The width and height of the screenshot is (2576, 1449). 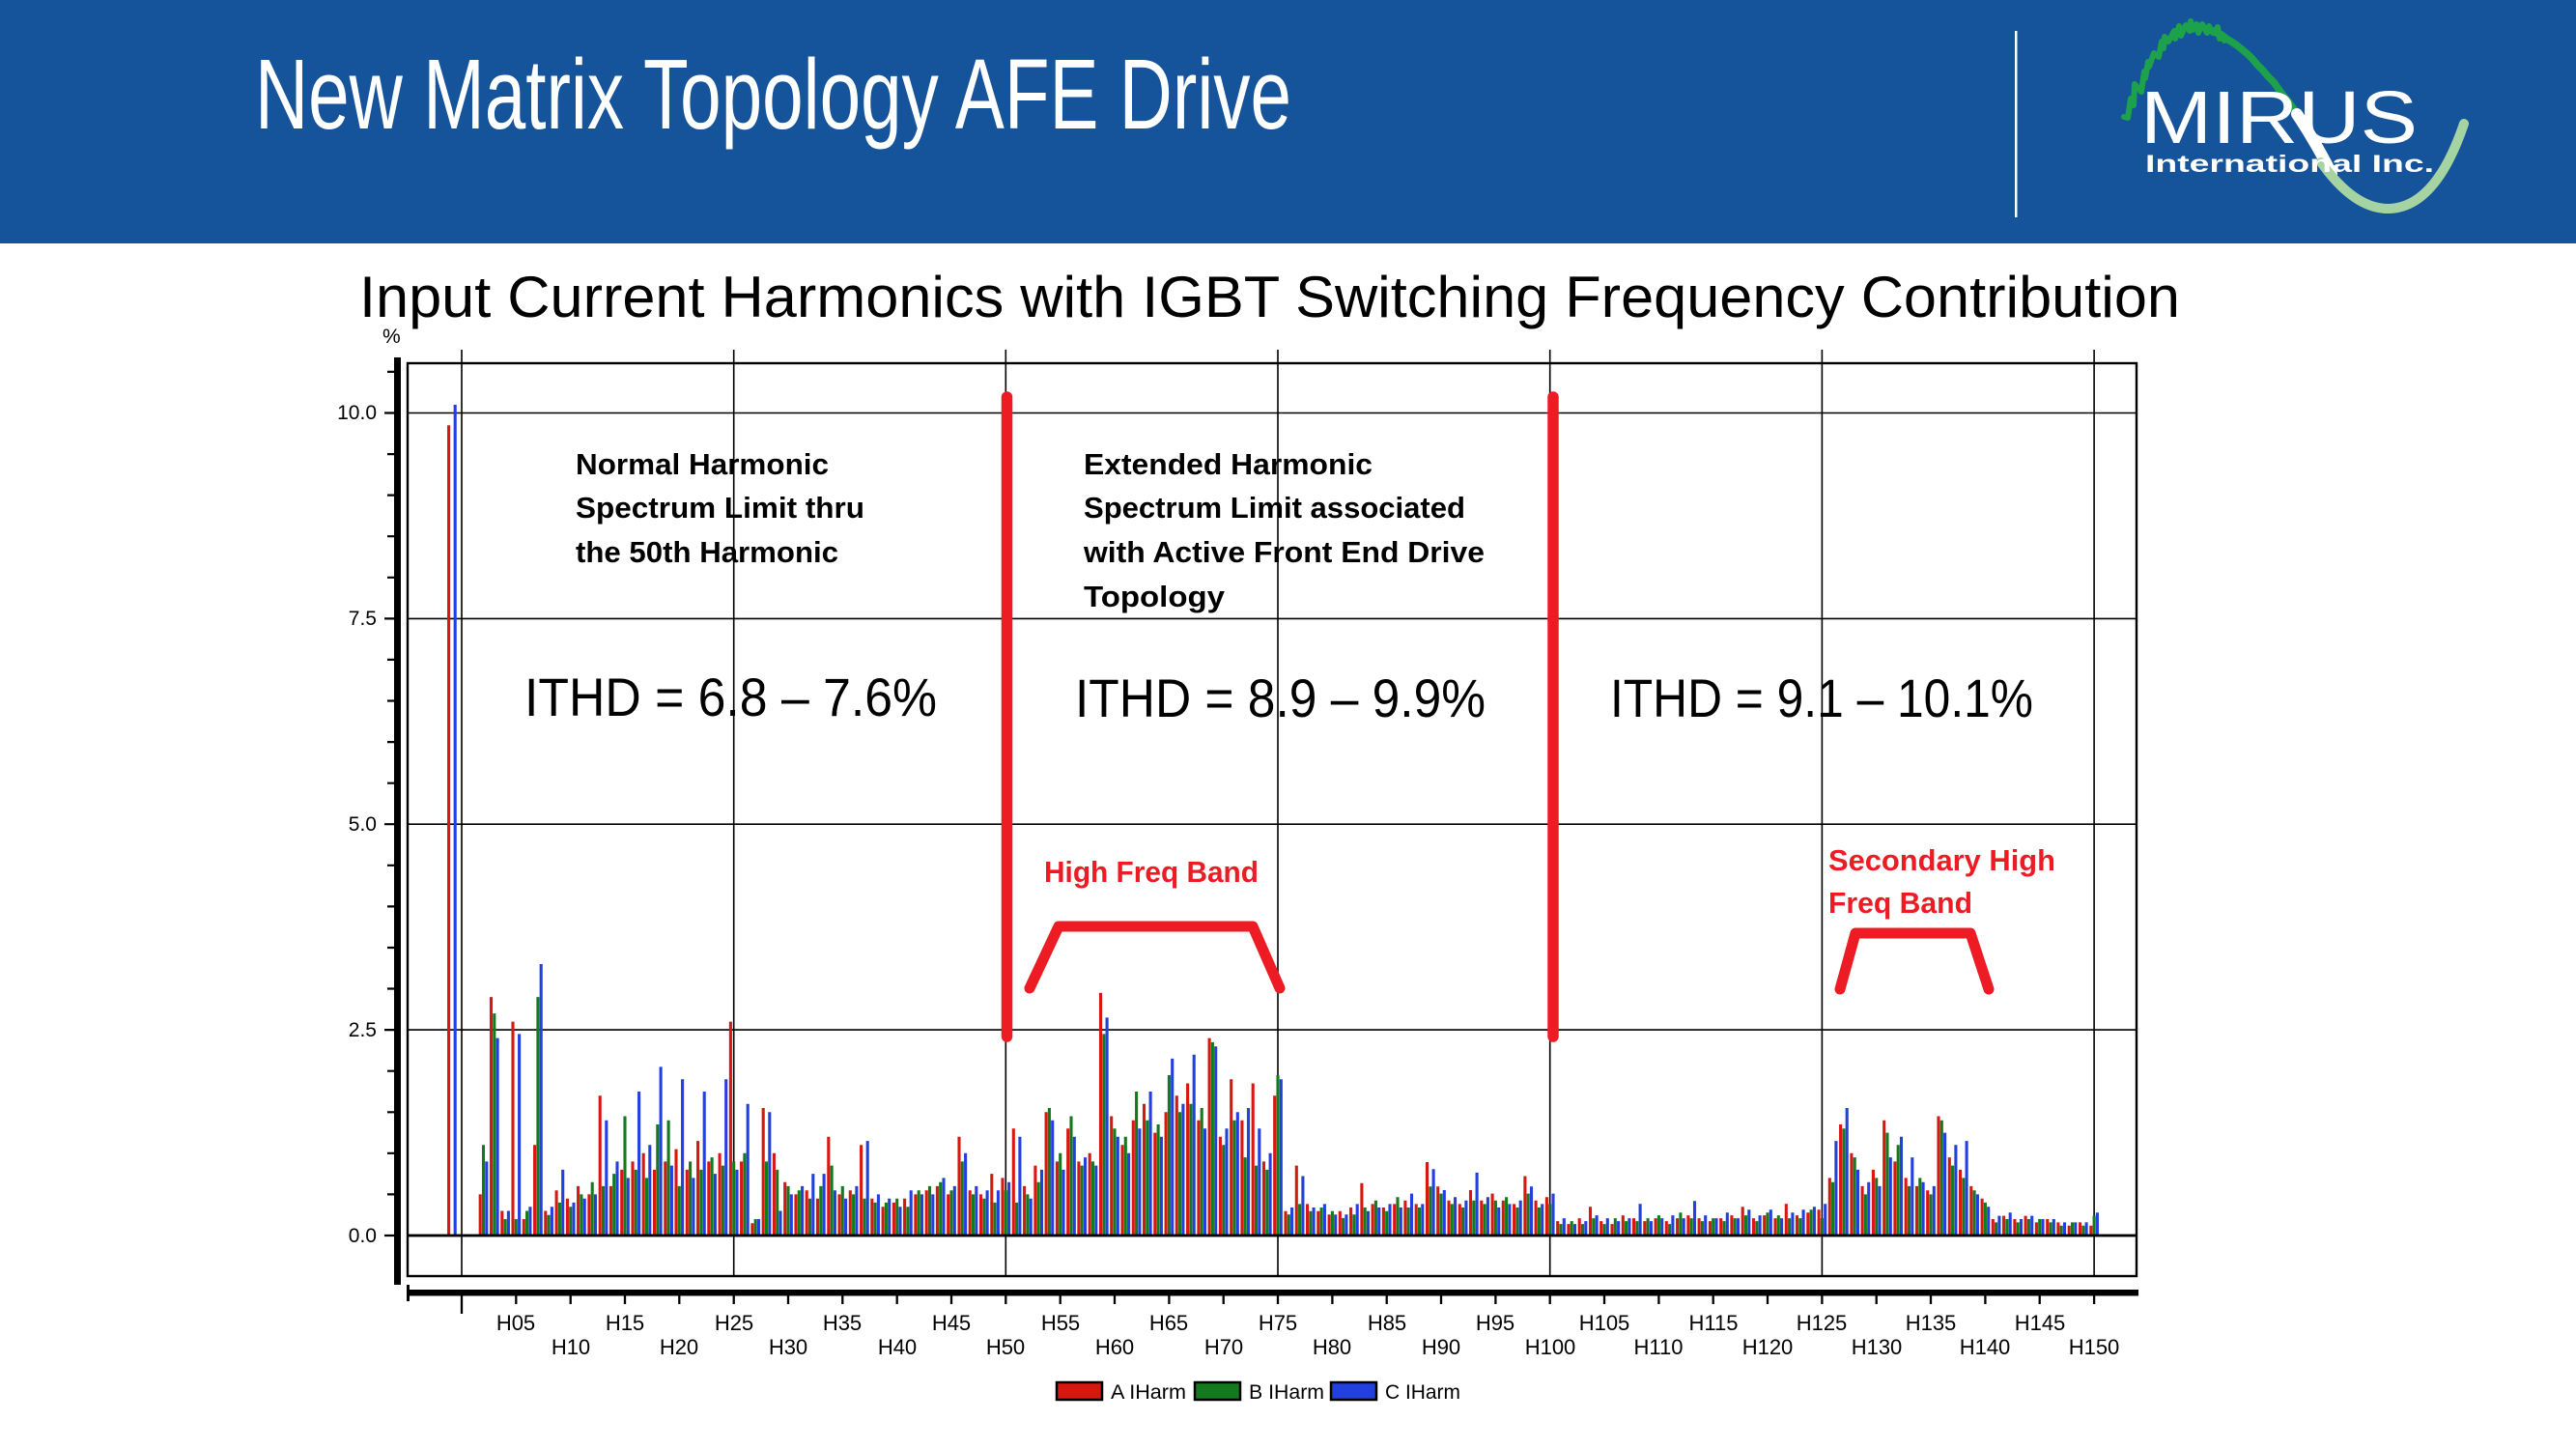 I want to click on svg-text: ITHD = 9.1 – 10.1%, so click(x=1821, y=698).